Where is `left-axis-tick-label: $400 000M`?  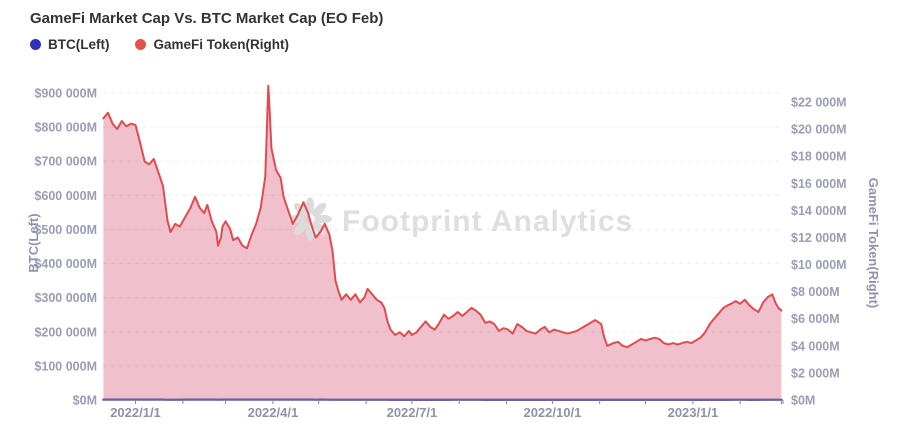 left-axis-tick-label: $400 000M is located at coordinates (65, 264).